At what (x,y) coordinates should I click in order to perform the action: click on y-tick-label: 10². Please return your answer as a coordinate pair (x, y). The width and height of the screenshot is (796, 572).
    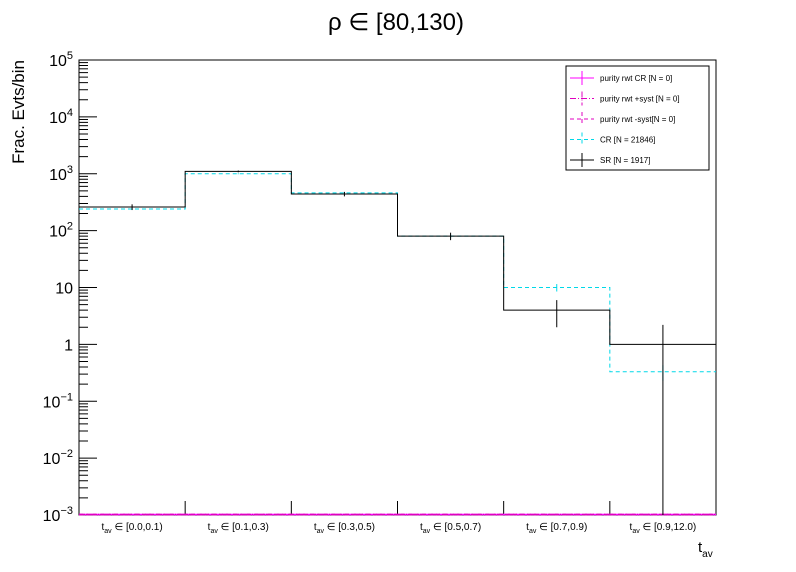
    Looking at the image, I should click on (61, 231).